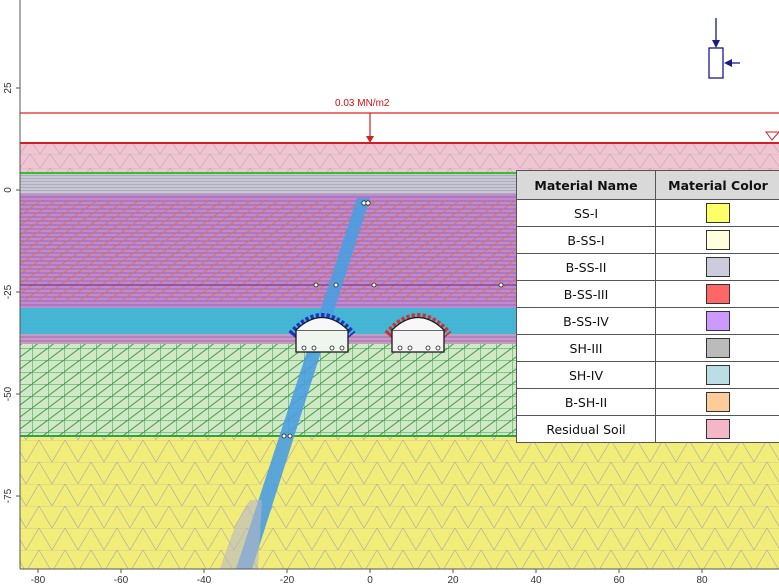 Image resolution: width=779 pixels, height=587 pixels. Describe the element at coordinates (204, 580) in the screenshot. I see `x-tick-label: -40` at that location.